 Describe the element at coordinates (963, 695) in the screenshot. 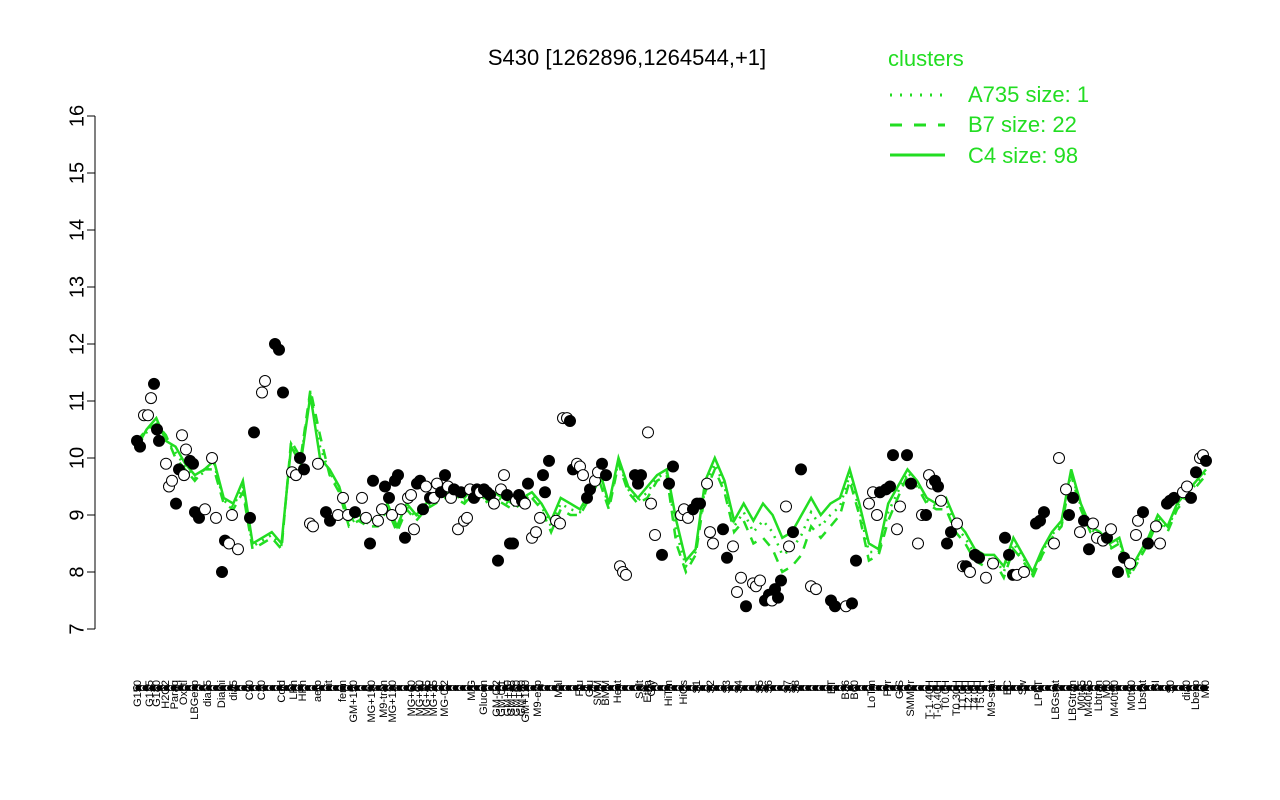

I see `x-tick-label: T1.0H` at that location.